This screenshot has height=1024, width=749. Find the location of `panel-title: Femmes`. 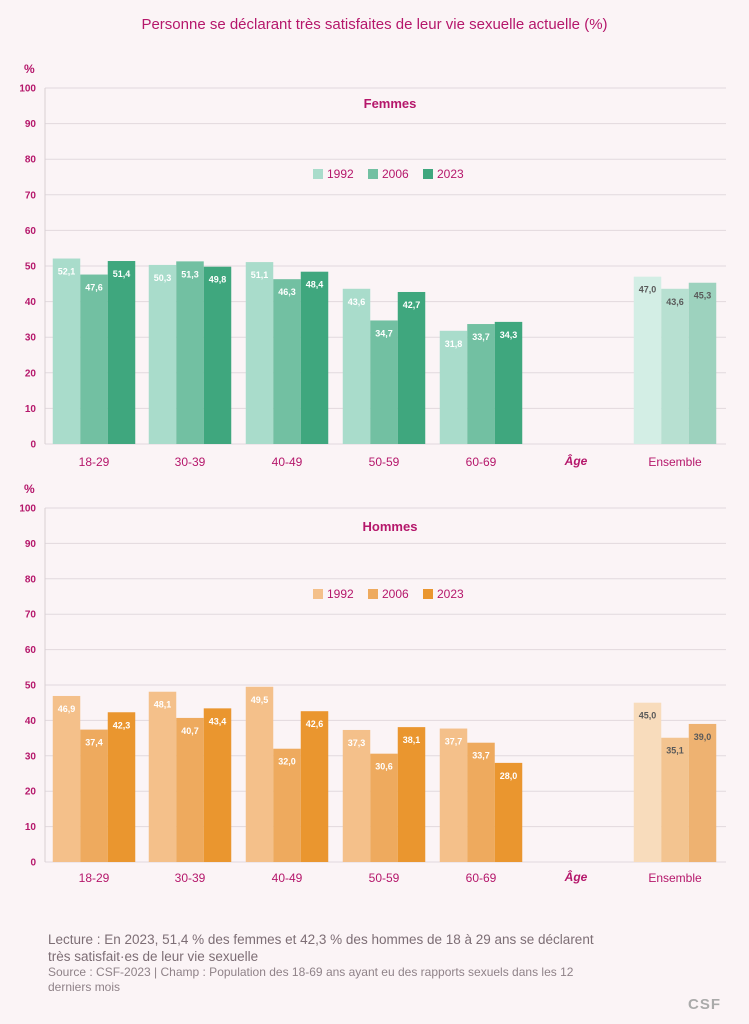

panel-title: Femmes is located at coordinates (390, 103).